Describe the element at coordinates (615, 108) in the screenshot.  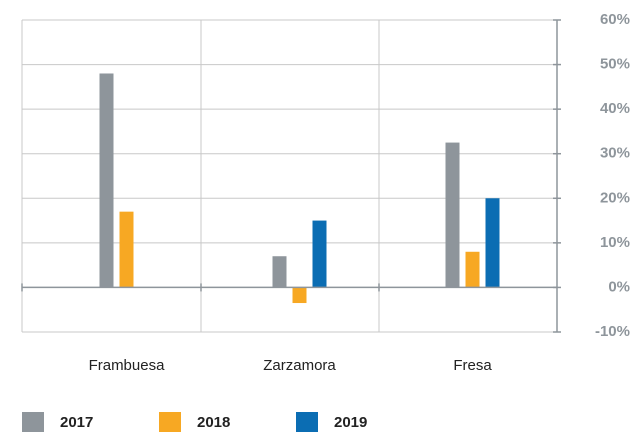
I see `y-tick-label: 40%` at that location.